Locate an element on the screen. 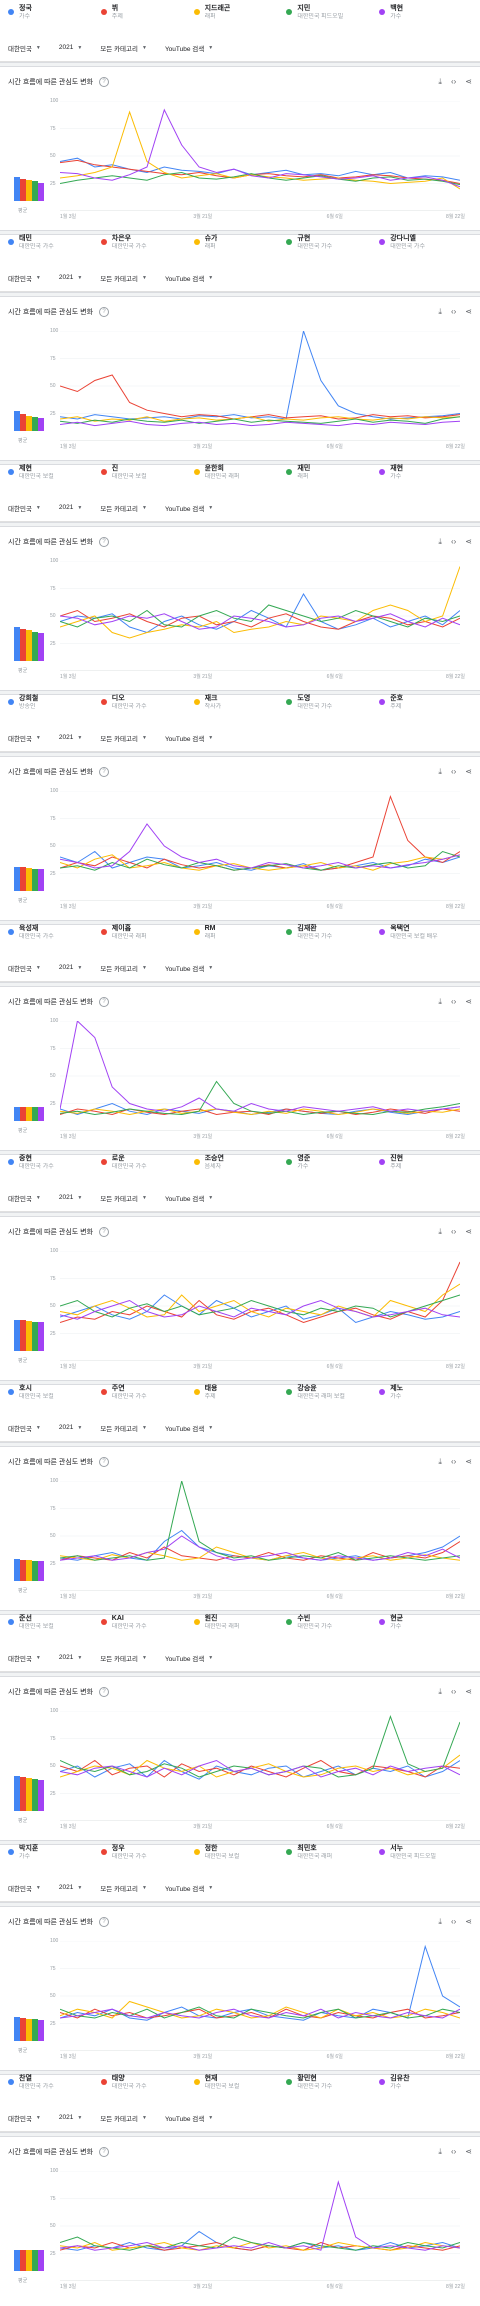 The height and width of the screenshot is (2306, 480). search-term-4: 최민호 대한민국 래퍼 is located at coordinates (332, 1859).